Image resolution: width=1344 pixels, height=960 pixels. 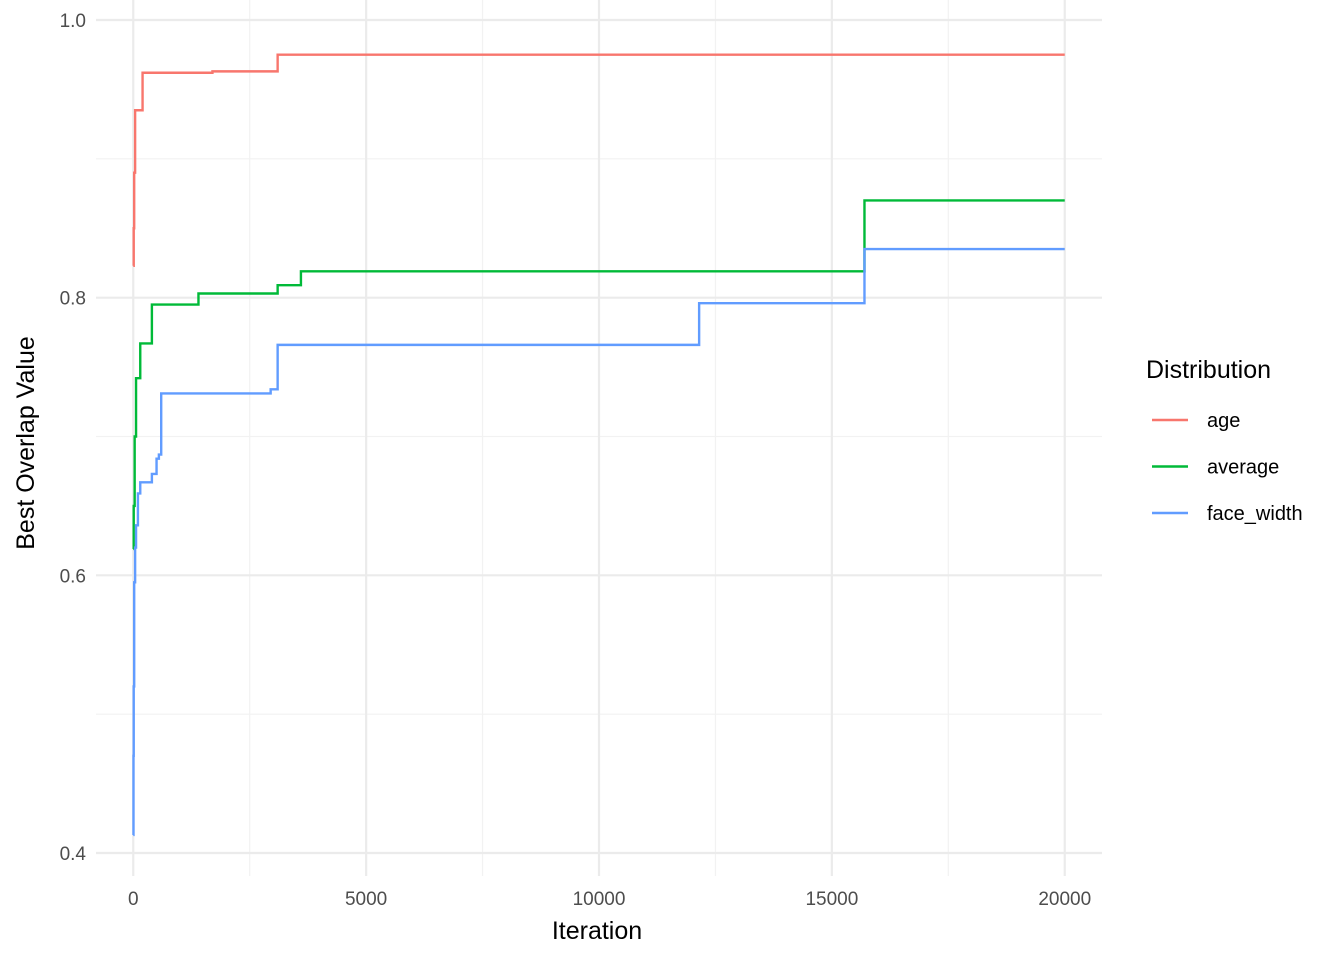 I want to click on x-tick-label: 10000, so click(x=599, y=899).